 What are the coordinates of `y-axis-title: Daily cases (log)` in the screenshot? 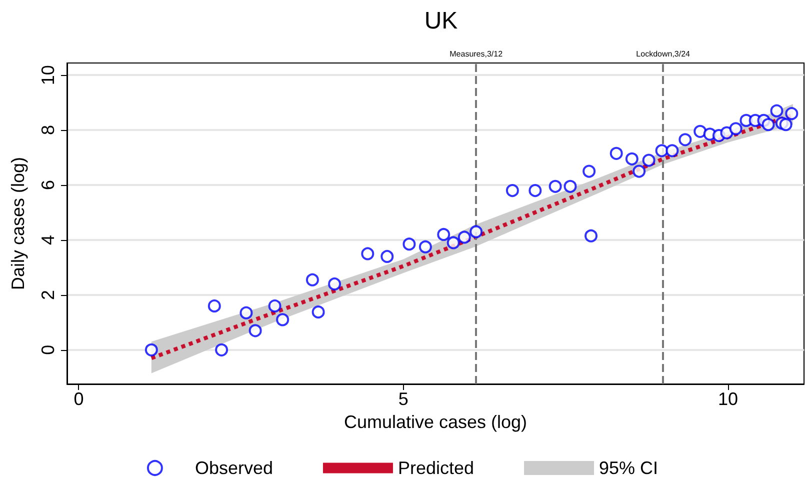 It's located at (18, 223).